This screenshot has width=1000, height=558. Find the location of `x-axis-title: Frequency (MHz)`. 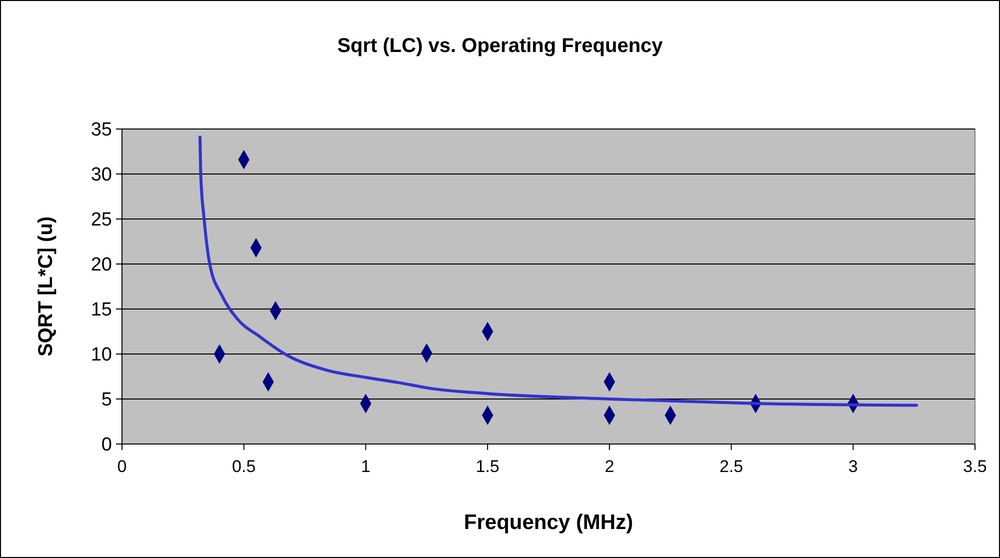

x-axis-title: Frequency (MHz) is located at coordinates (549, 522).